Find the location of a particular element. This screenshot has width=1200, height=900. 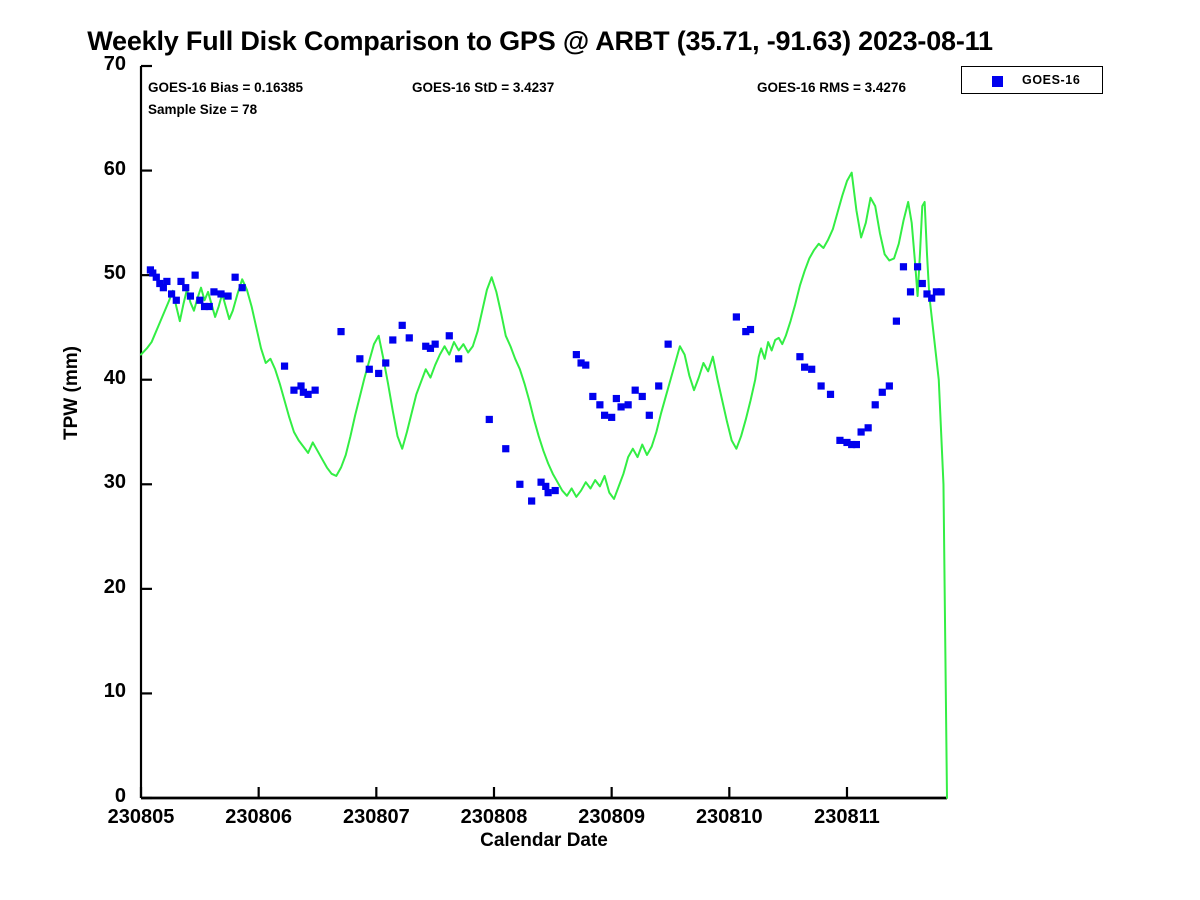

stat-std: GOES-16 StD = 3.4237 is located at coordinates (483, 87).